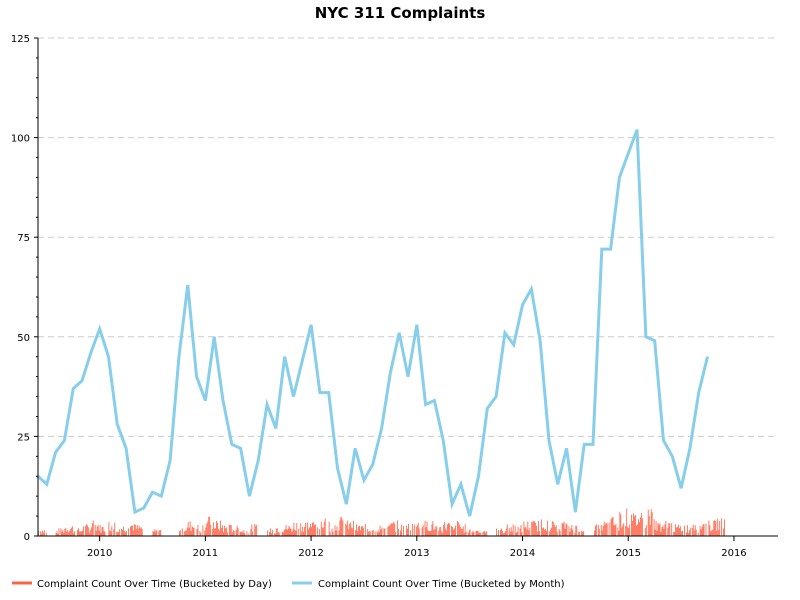 This screenshot has width=800, height=600. Describe the element at coordinates (23, 437) in the screenshot. I see `y-tick-label-25: 25` at that location.